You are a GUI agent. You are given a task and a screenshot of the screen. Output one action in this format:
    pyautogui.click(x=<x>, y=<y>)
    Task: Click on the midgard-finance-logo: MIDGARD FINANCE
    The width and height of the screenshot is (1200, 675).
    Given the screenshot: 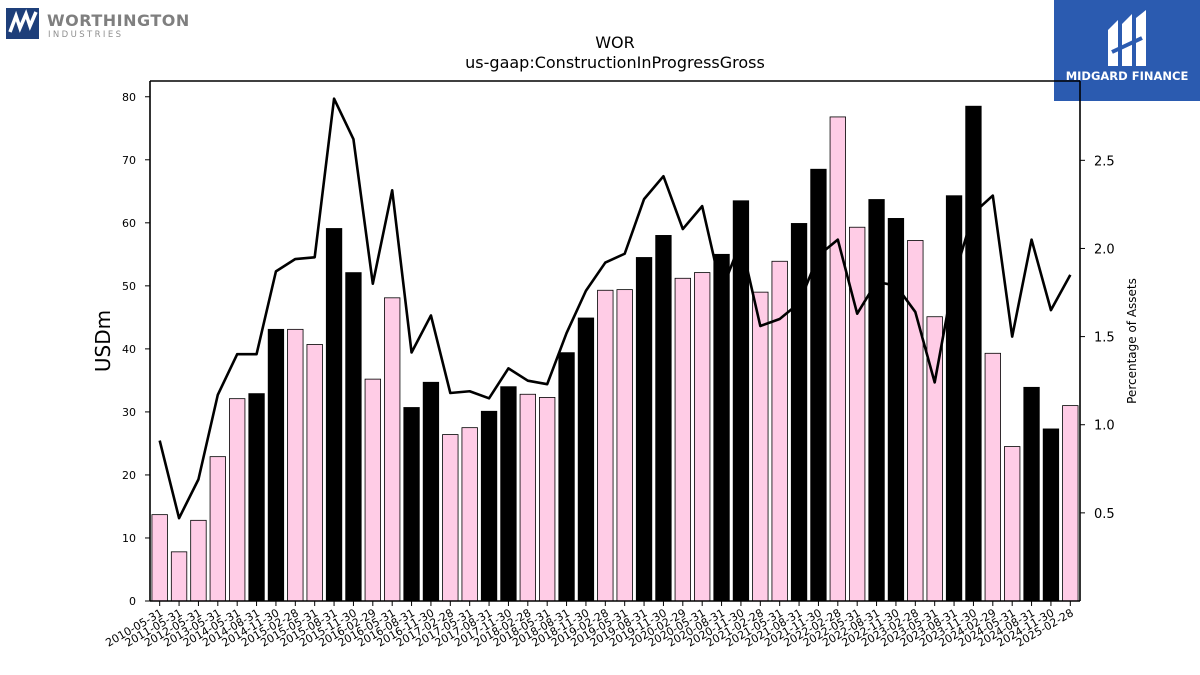 What is the action you would take?
    pyautogui.click(x=1127, y=50)
    